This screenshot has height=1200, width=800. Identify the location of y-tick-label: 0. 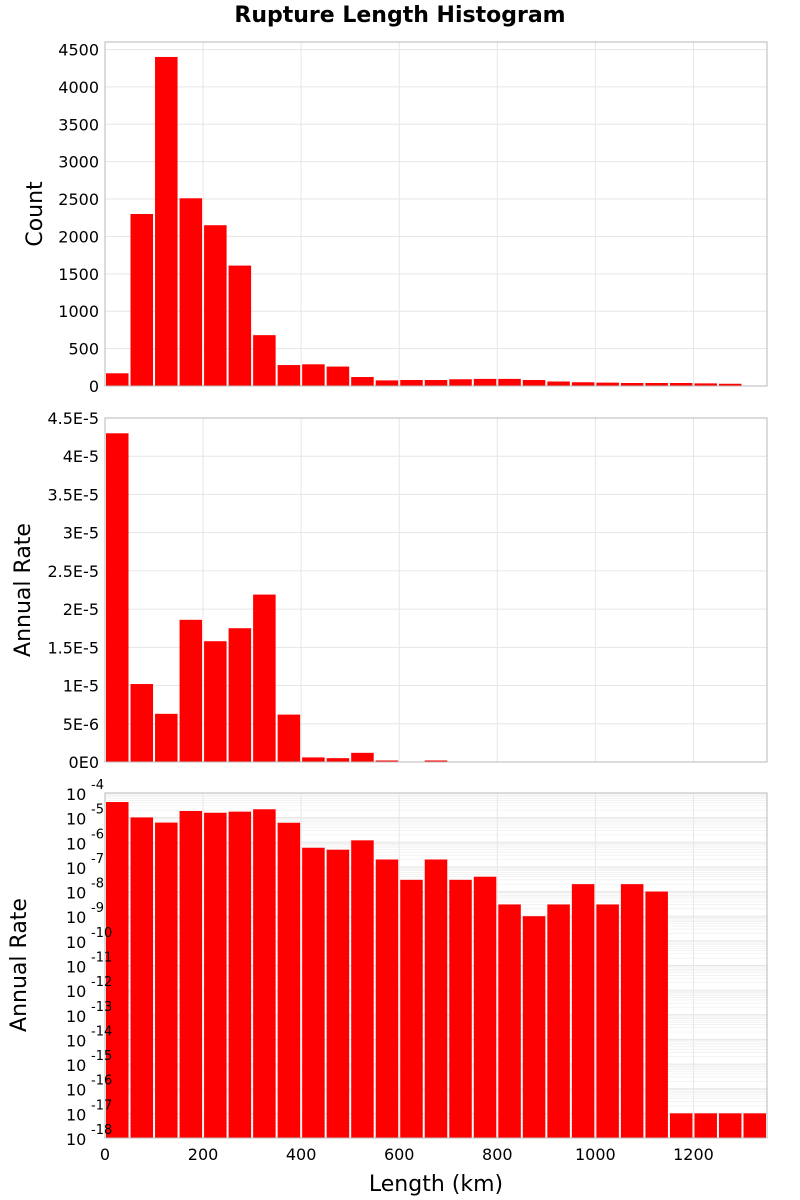
(94, 386).